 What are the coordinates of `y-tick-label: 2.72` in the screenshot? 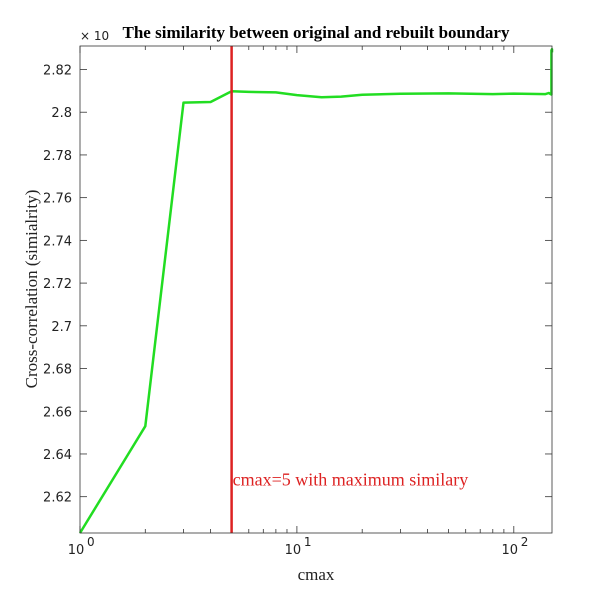 It's located at (57, 284).